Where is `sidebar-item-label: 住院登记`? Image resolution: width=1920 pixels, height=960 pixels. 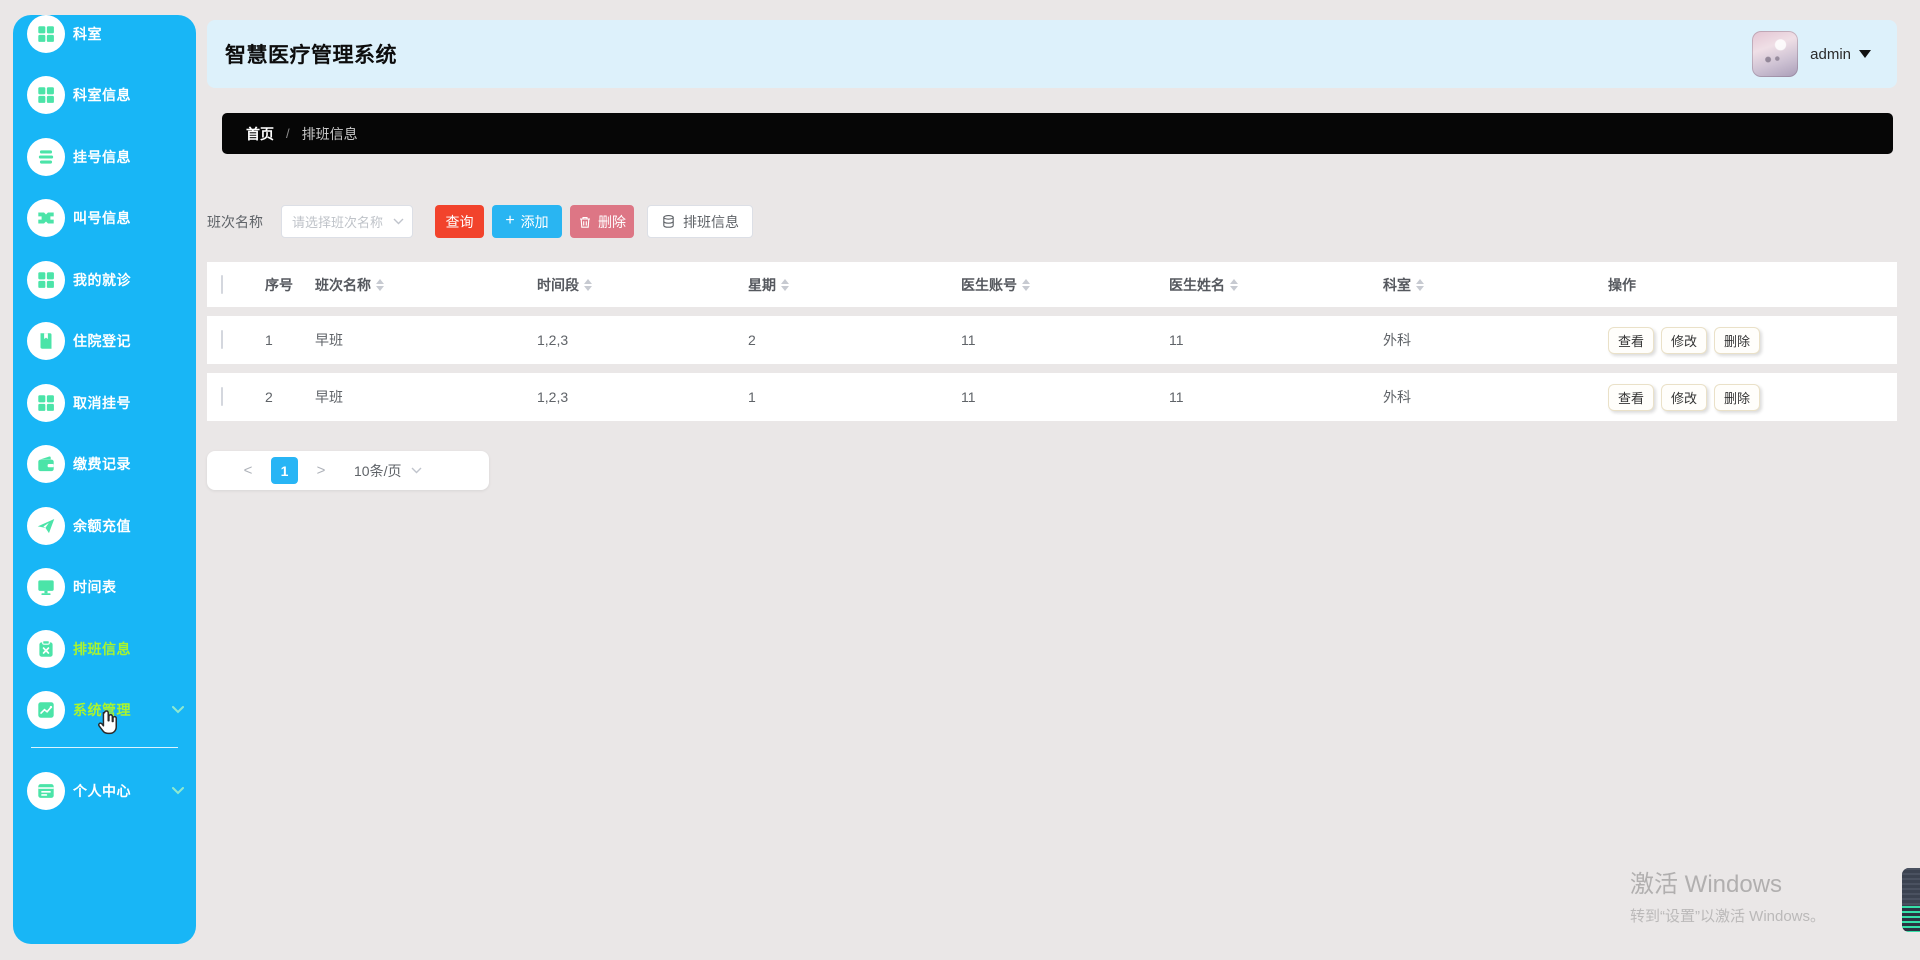 sidebar-item-label: 住院登记 is located at coordinates (102, 341).